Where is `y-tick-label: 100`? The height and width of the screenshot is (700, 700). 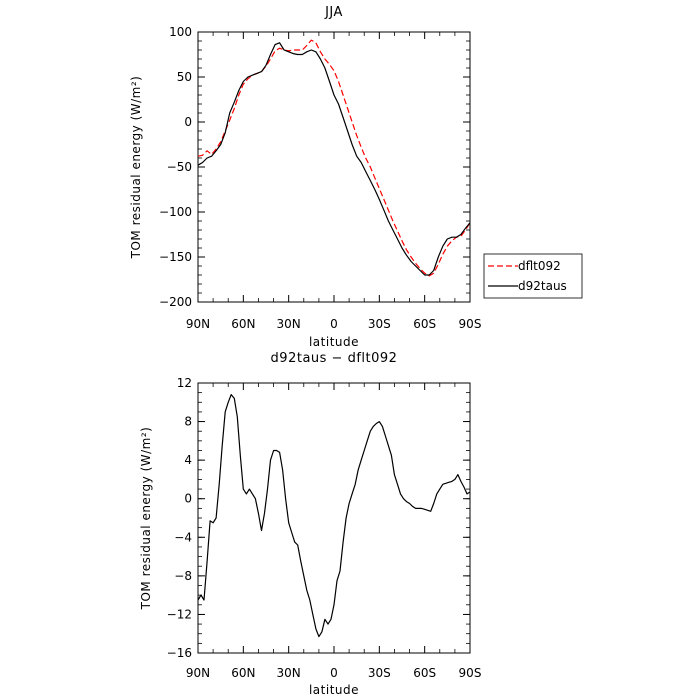
y-tick-label: 100 is located at coordinates (180, 32).